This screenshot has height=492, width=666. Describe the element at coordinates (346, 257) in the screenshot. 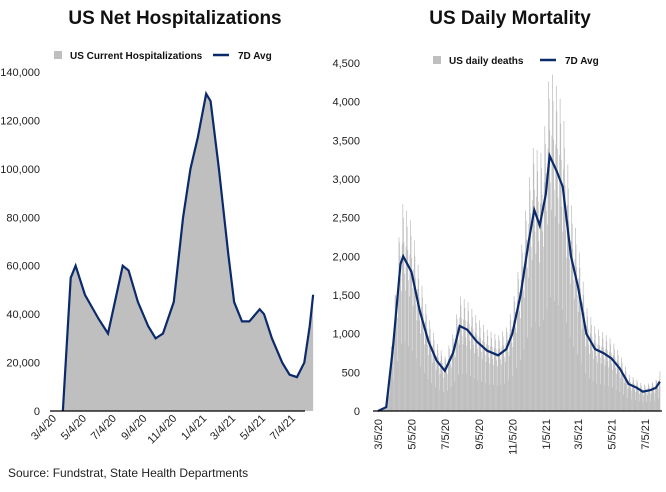

I see `y-tick-label: 2,000` at that location.